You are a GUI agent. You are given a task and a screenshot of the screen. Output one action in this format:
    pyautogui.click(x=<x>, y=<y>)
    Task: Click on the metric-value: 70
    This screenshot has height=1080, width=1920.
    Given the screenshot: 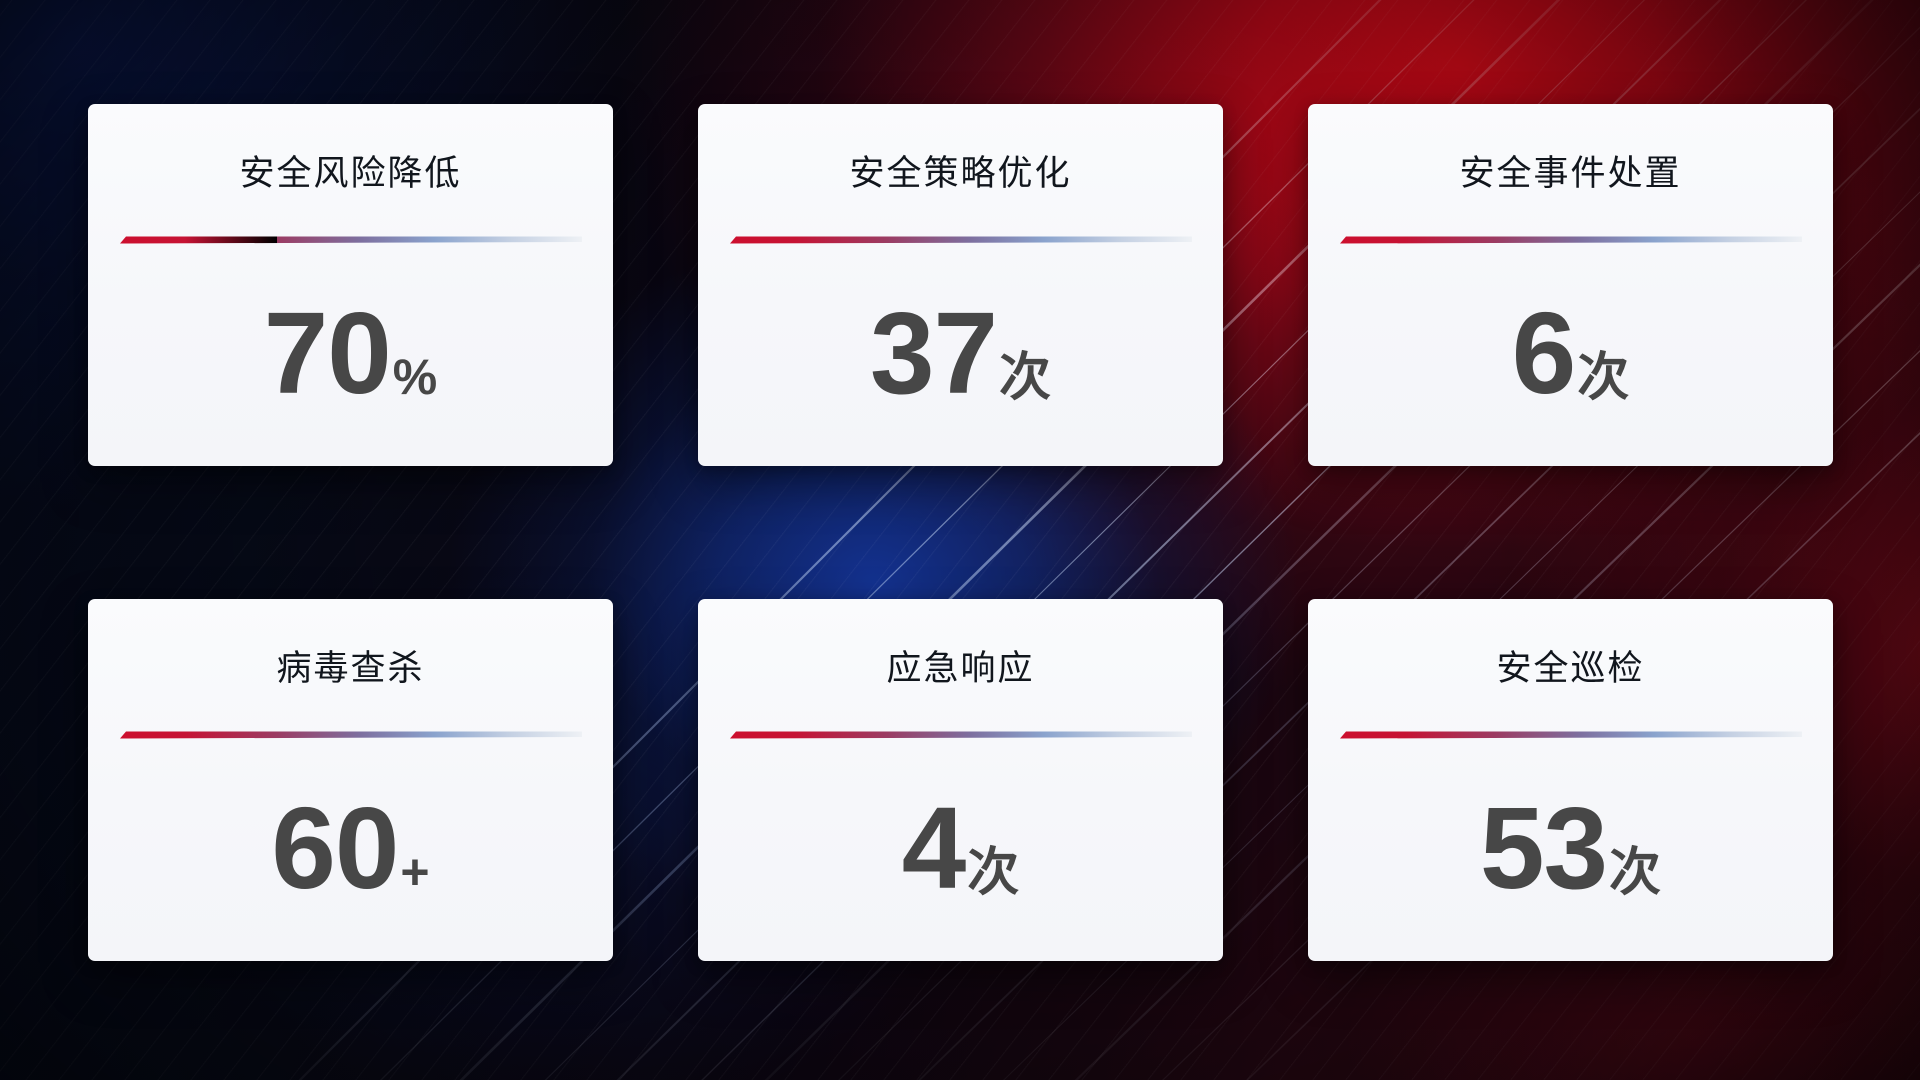 What is the action you would take?
    pyautogui.click(x=327, y=353)
    